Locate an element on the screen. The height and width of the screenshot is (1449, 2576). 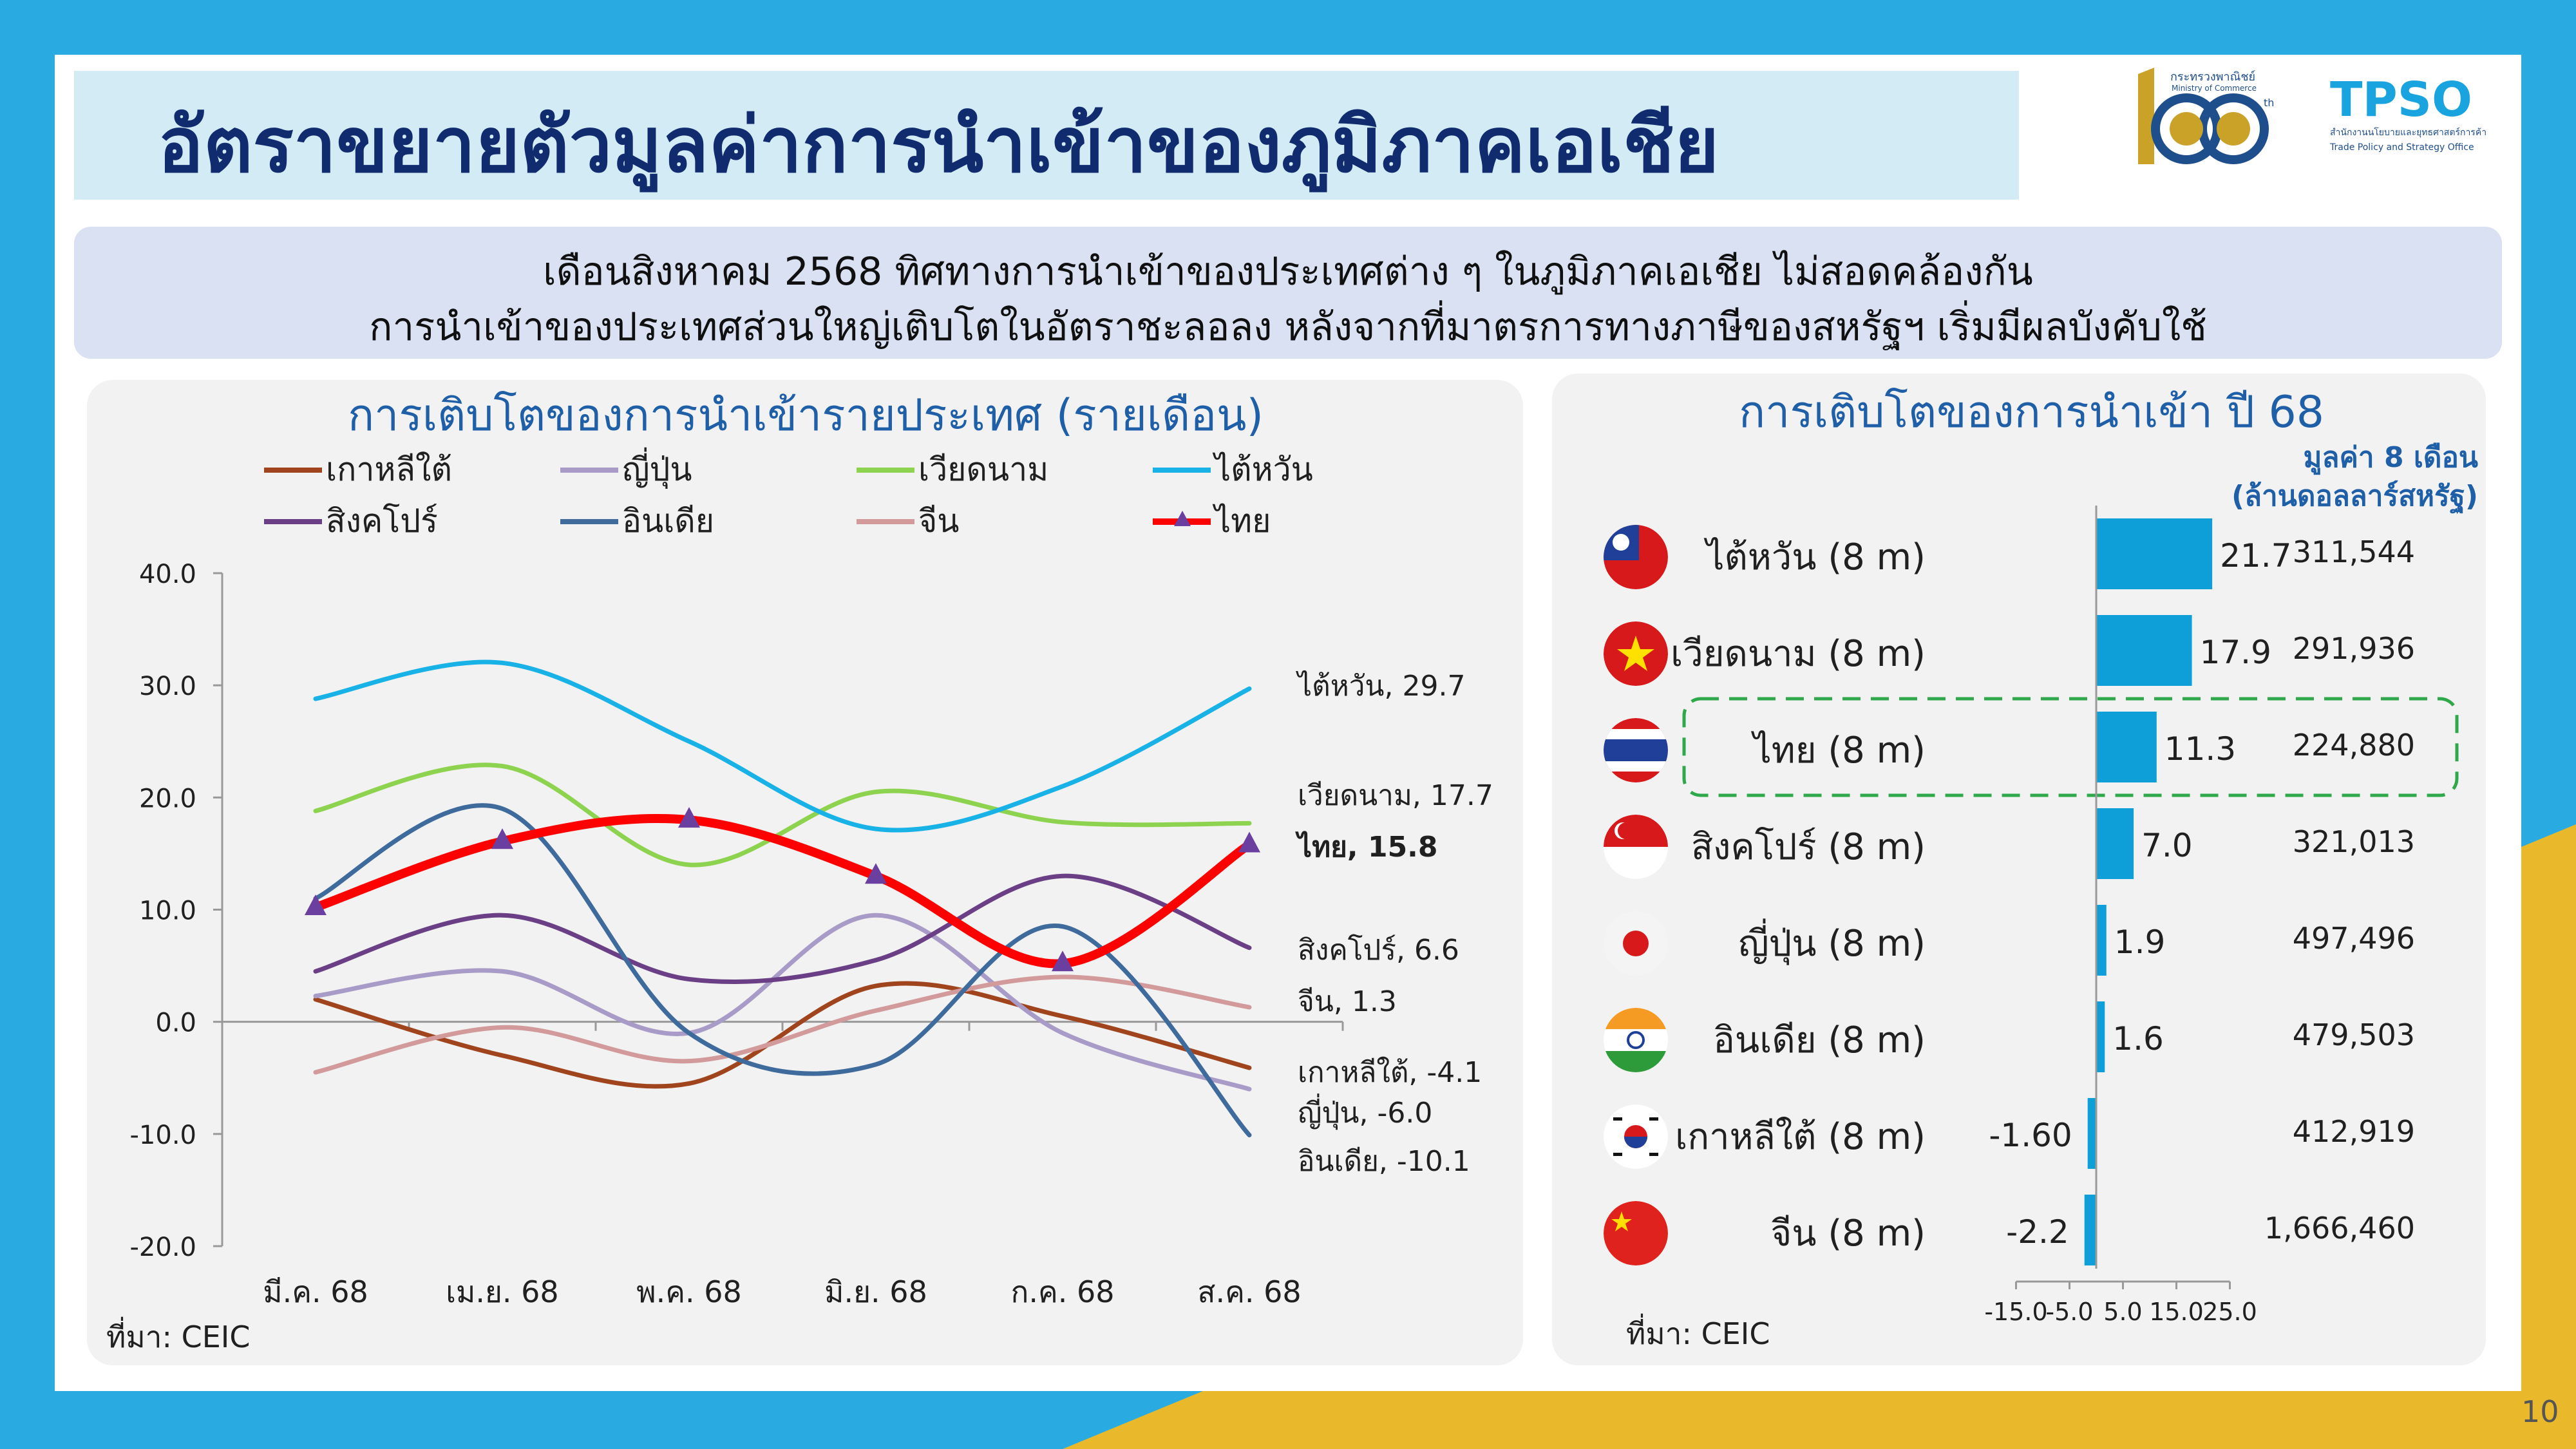
x-tick-label: ก.ค. 68 is located at coordinates (1062, 1291).